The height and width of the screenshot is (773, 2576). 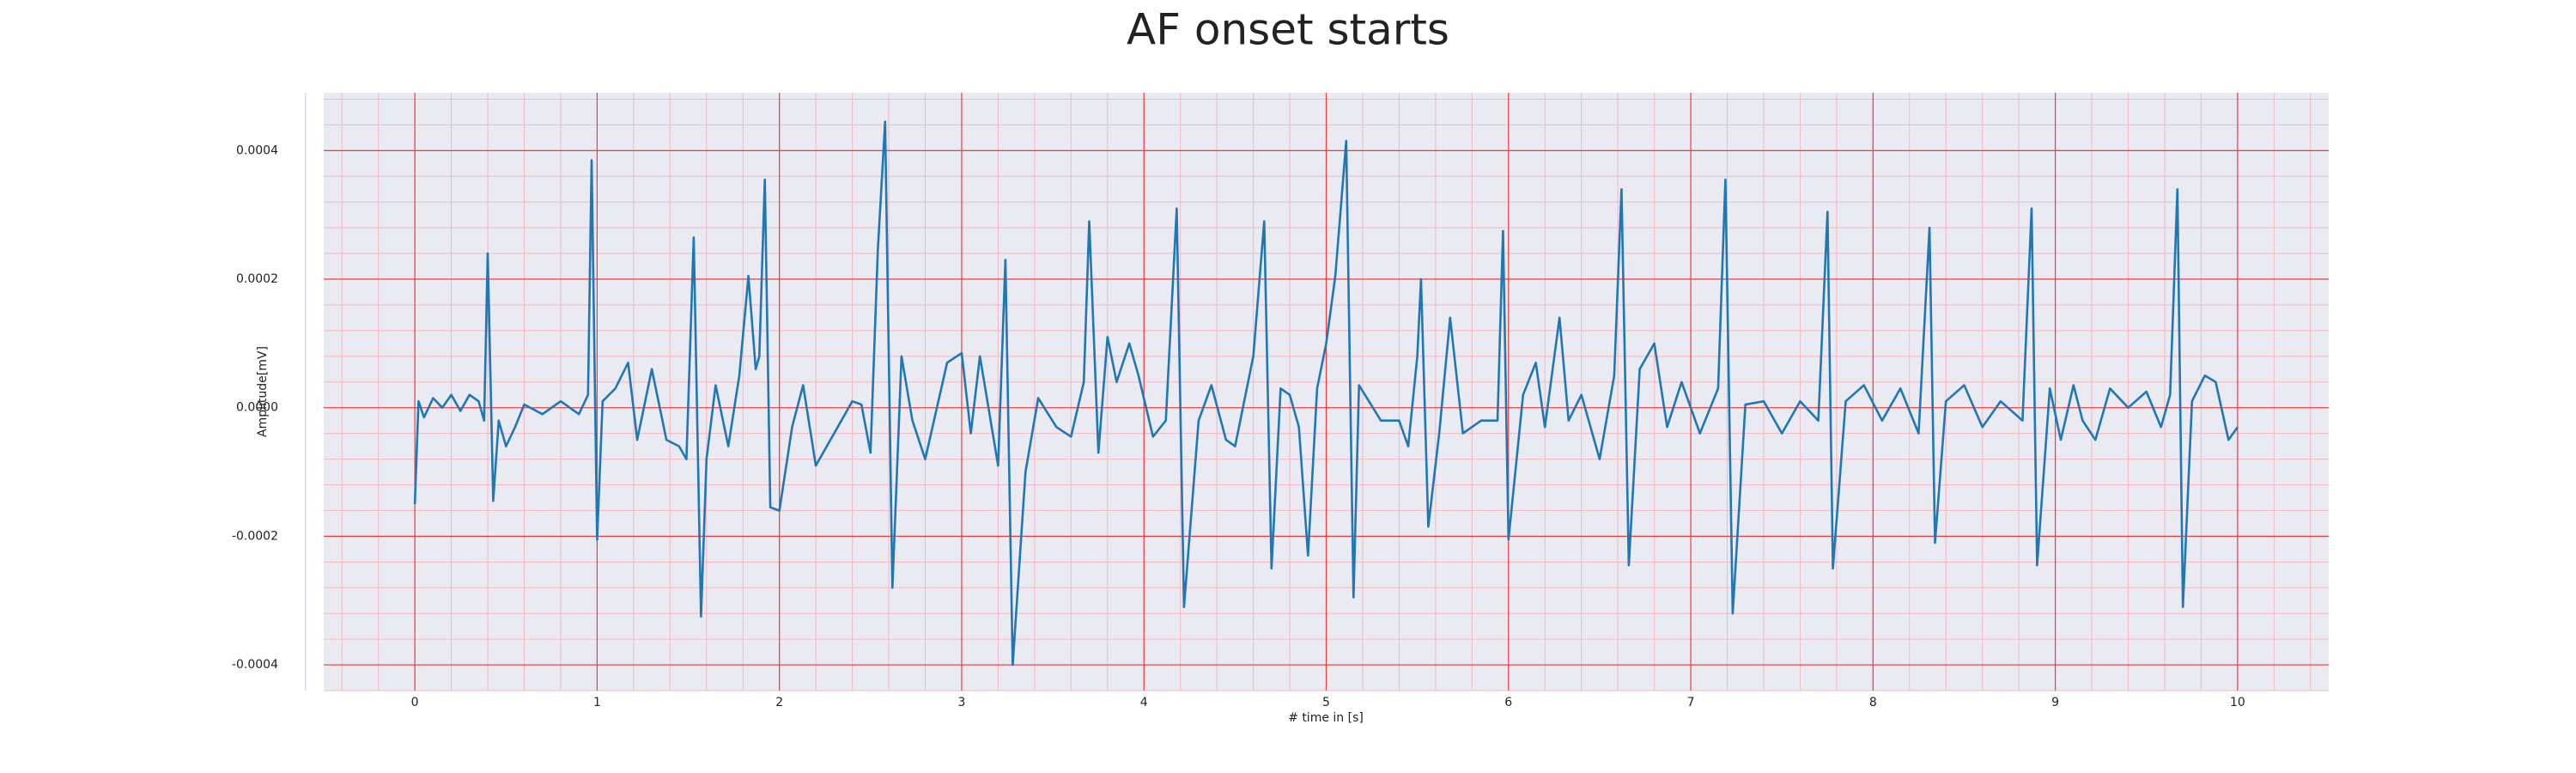 What do you see at coordinates (1691, 702) in the screenshot?
I see `x-tick-label: 7` at bounding box center [1691, 702].